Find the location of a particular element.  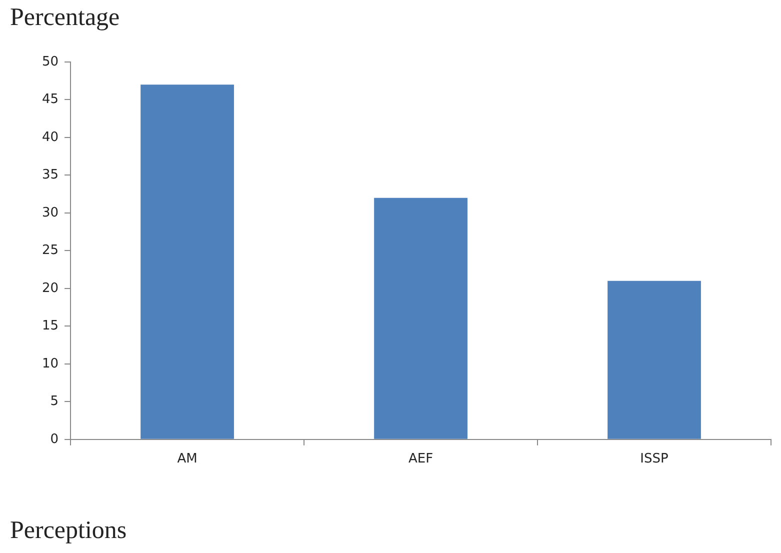

y-tick-label: 5 is located at coordinates (54, 402).